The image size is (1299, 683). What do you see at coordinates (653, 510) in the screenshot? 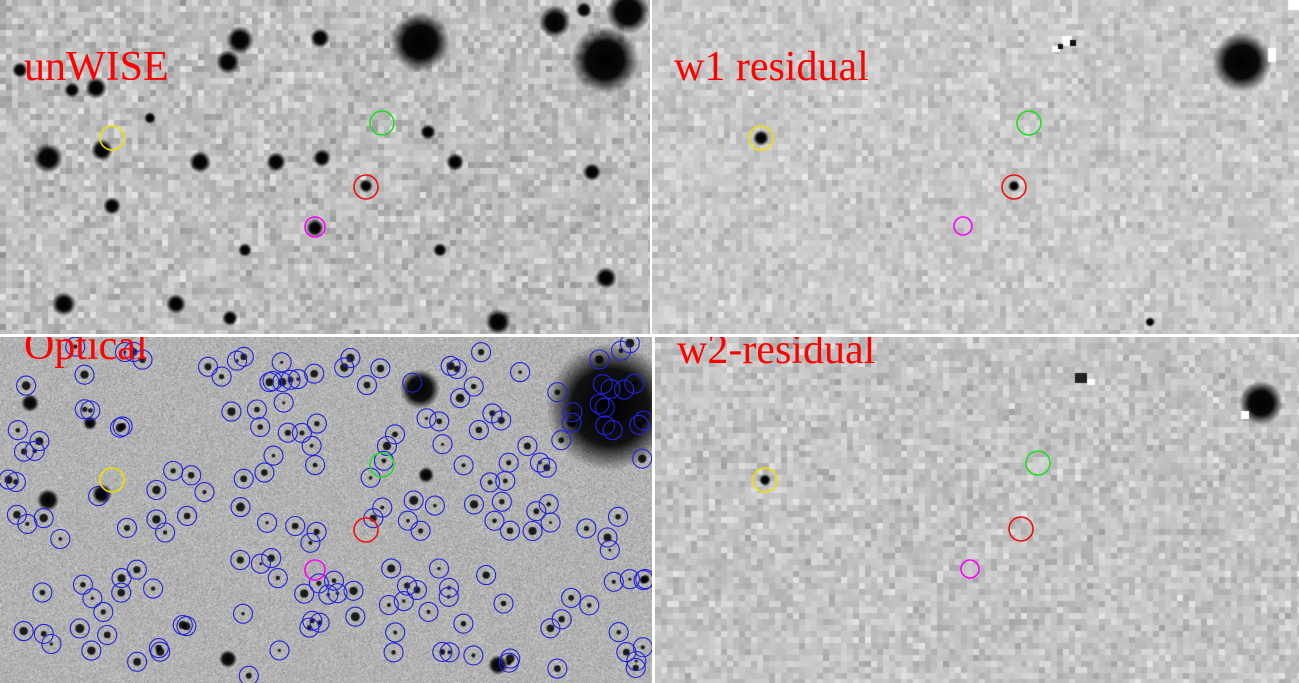
I see `vertical-divider-bottom` at bounding box center [653, 510].